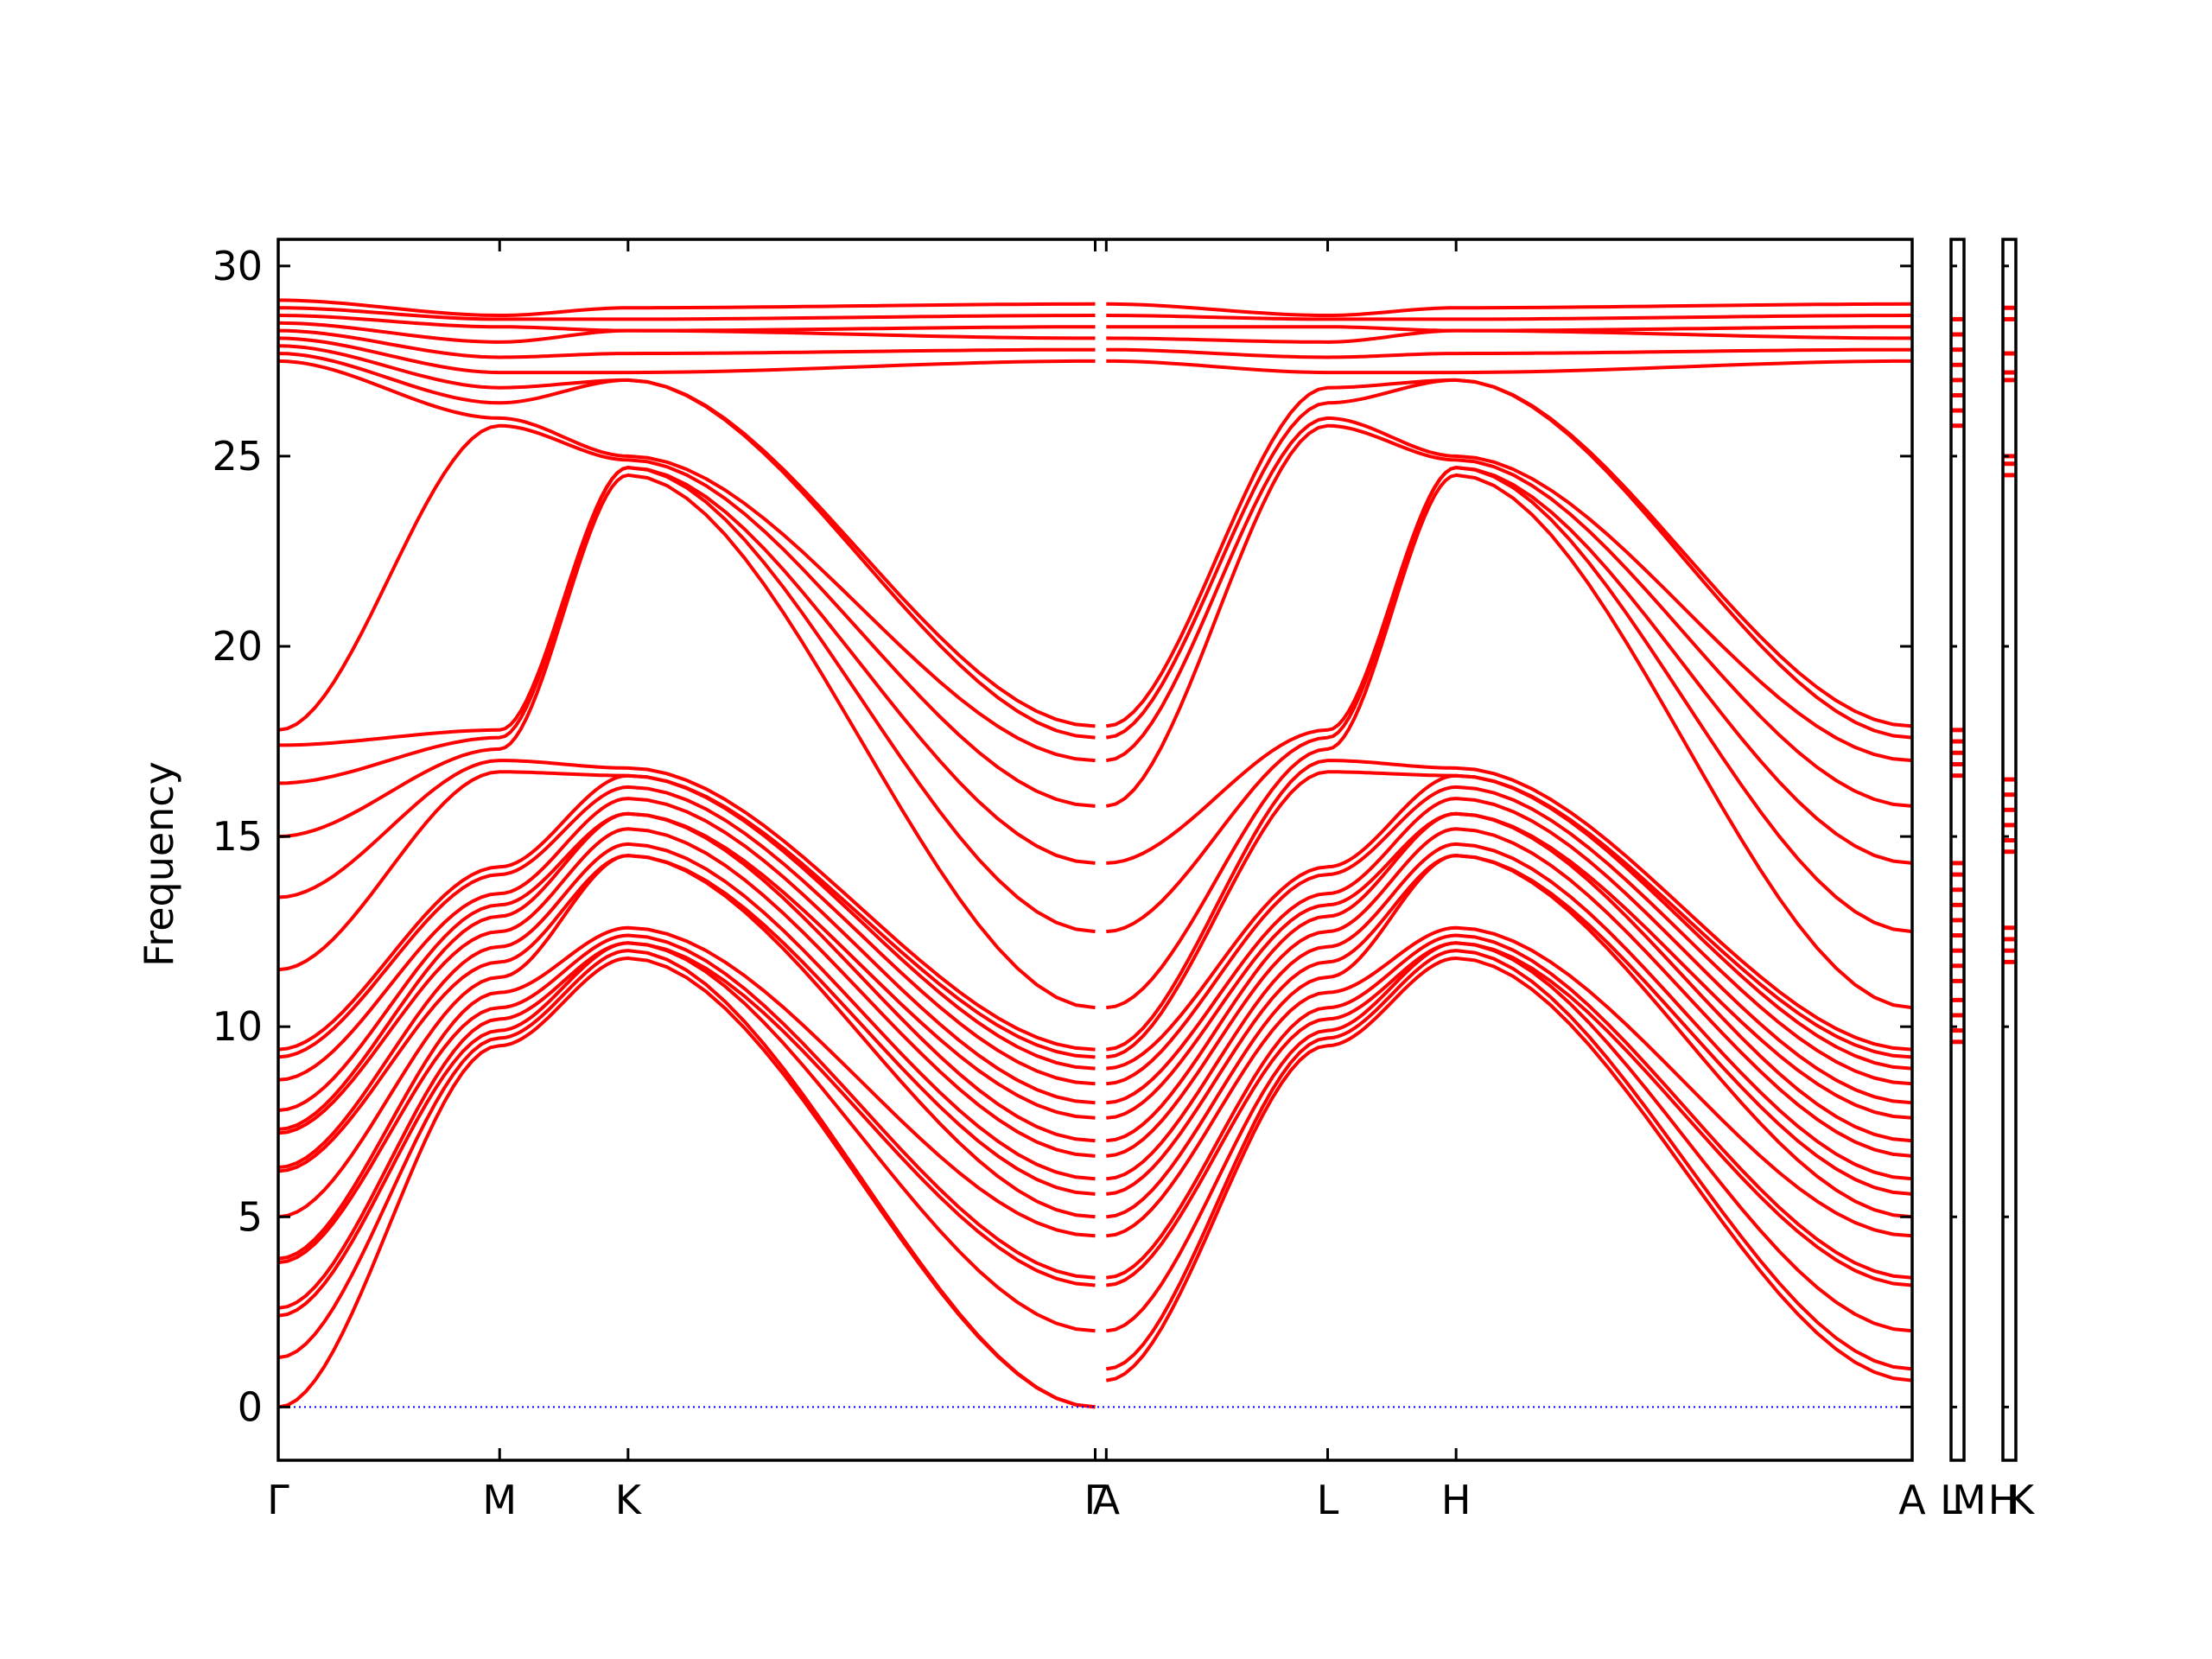 Image resolution: width=2212 pixels, height=1659 pixels. What do you see at coordinates (1912, 1500) in the screenshot?
I see `x-tick-label-a-7: A` at bounding box center [1912, 1500].